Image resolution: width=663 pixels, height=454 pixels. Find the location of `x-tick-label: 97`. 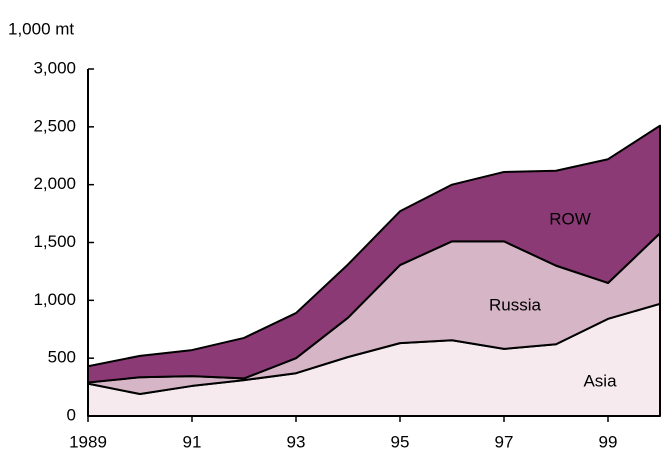

x-tick-label: 97 is located at coordinates (504, 441).